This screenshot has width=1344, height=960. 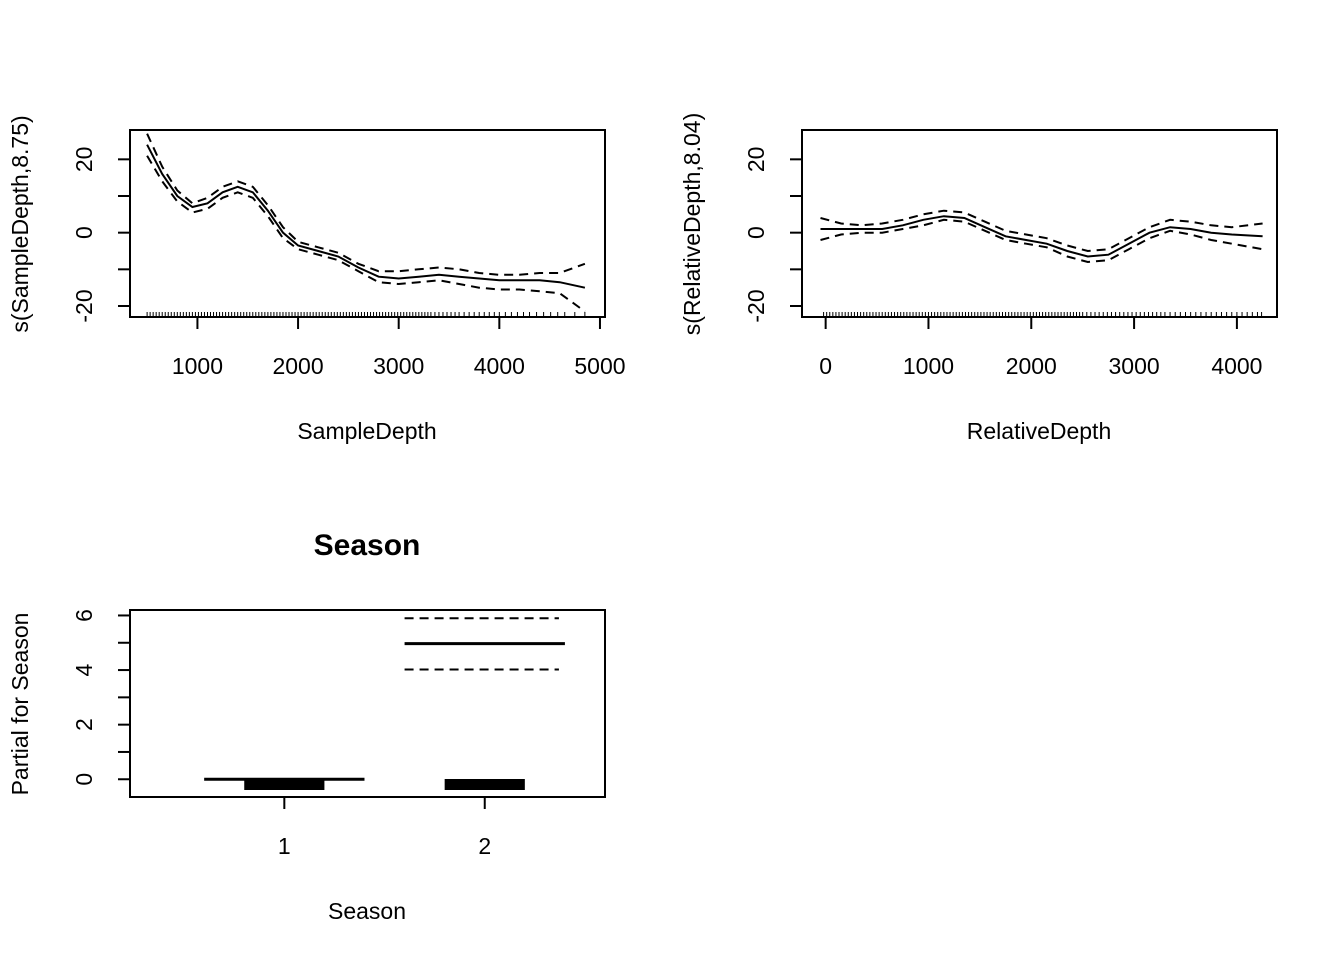 I want to click on panel-2-series, so click(x=1041, y=236).